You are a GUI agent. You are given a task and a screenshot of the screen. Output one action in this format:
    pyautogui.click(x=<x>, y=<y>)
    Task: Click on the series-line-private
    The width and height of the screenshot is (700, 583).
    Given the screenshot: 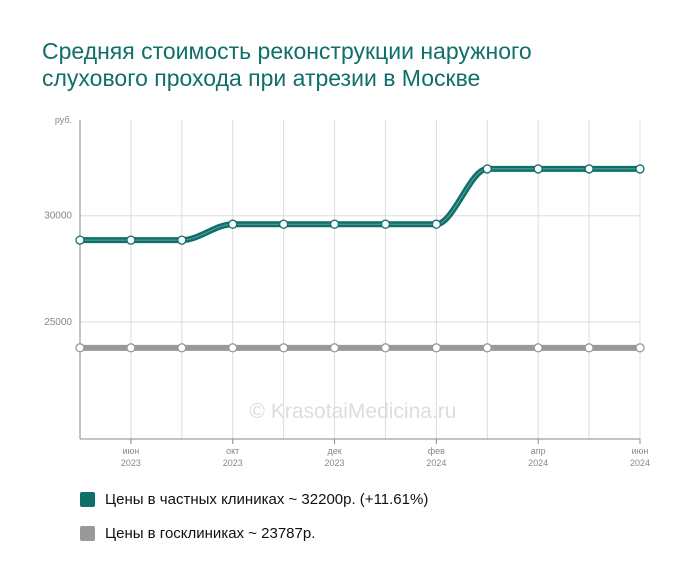 What is the action you would take?
    pyautogui.click(x=359, y=204)
    